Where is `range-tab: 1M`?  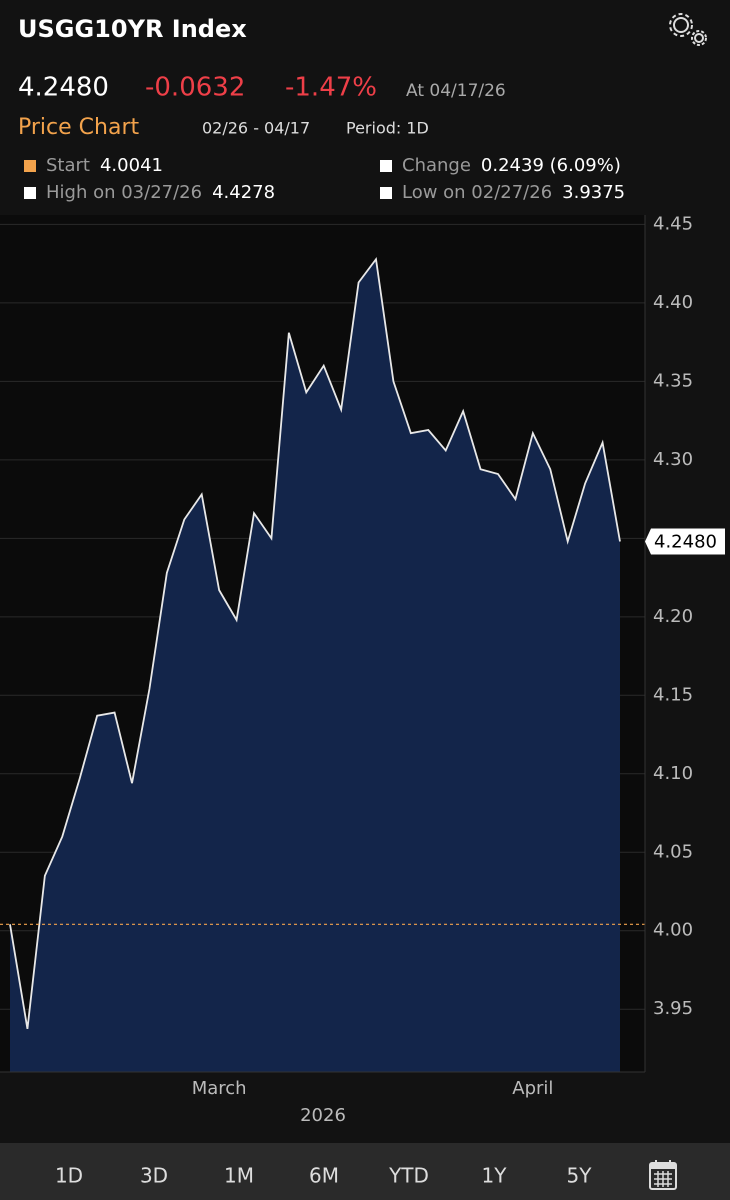
range-tab: 1M is located at coordinates (239, 1176).